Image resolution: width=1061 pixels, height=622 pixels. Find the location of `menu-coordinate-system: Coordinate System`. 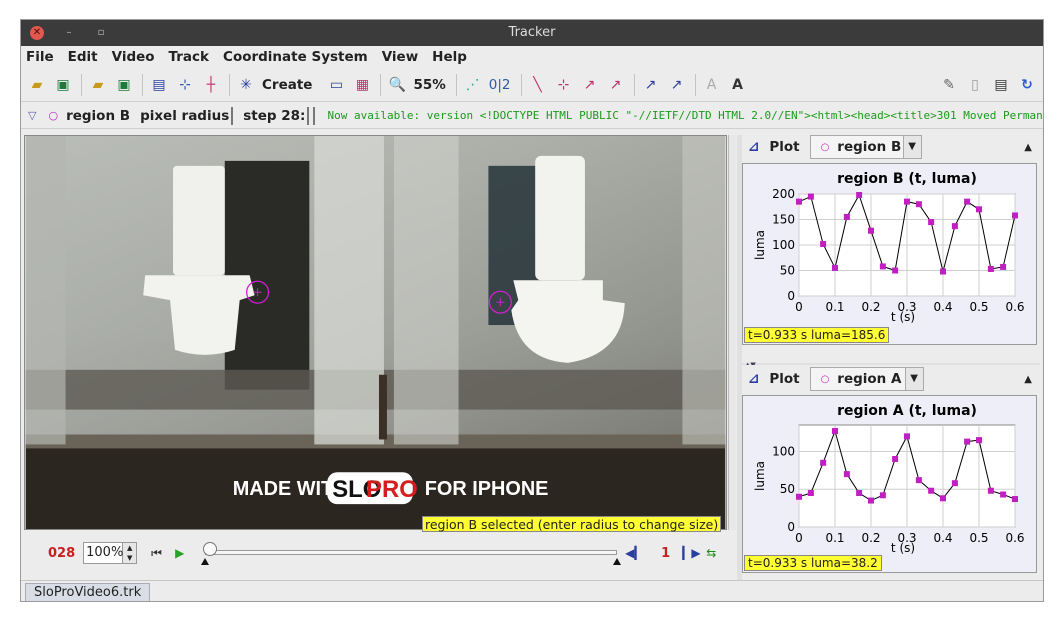

menu-coordinate-system: Coordinate System is located at coordinates (295, 57).